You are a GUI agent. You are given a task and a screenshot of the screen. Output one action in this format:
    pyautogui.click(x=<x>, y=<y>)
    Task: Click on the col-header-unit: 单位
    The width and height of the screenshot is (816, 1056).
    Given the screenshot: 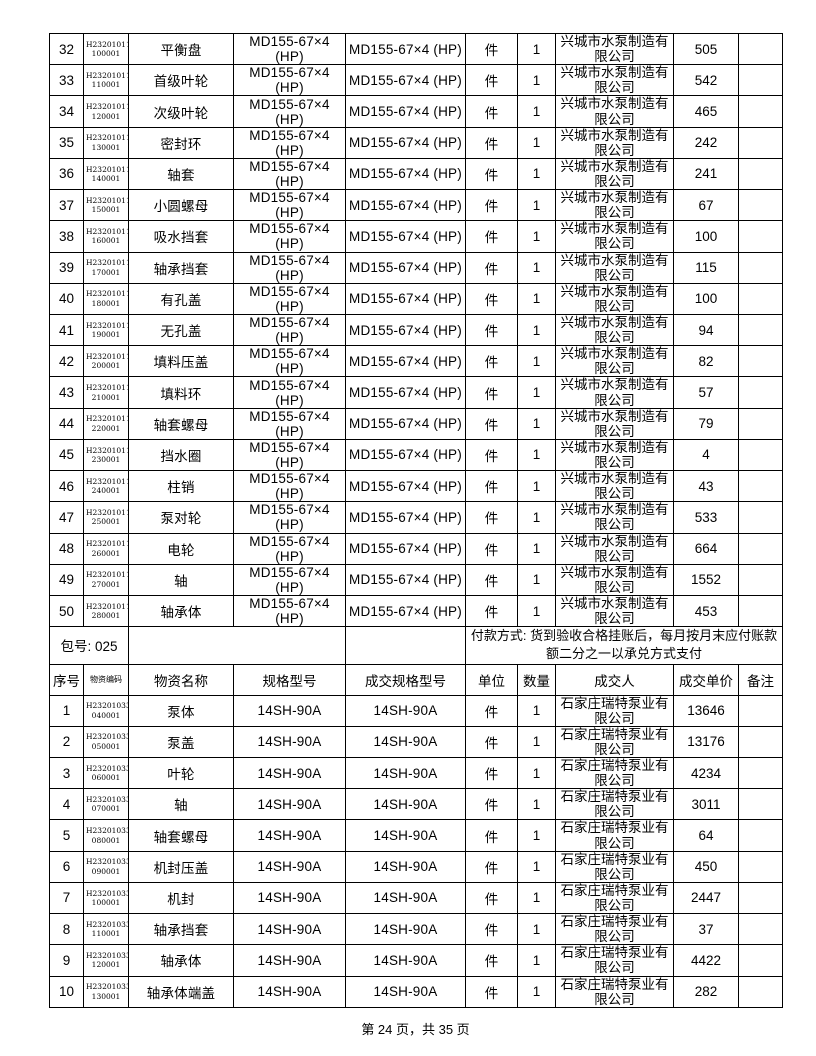 What is the action you would take?
    pyautogui.click(x=491, y=679)
    